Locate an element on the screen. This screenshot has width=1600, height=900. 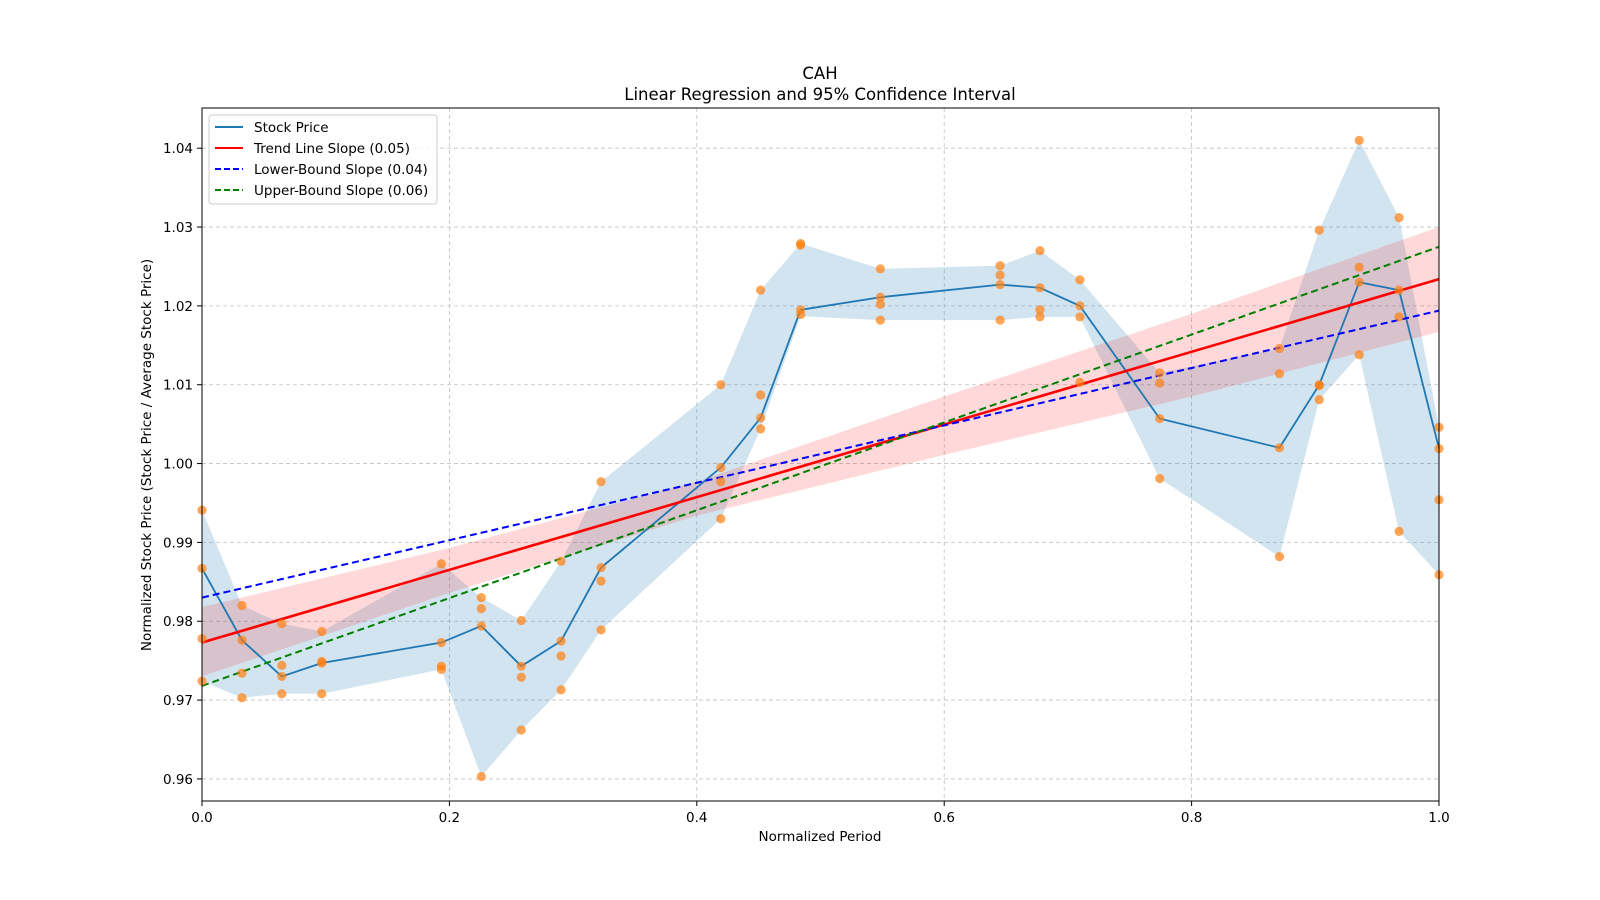
x-tick-label: 0.2 is located at coordinates (449, 818).